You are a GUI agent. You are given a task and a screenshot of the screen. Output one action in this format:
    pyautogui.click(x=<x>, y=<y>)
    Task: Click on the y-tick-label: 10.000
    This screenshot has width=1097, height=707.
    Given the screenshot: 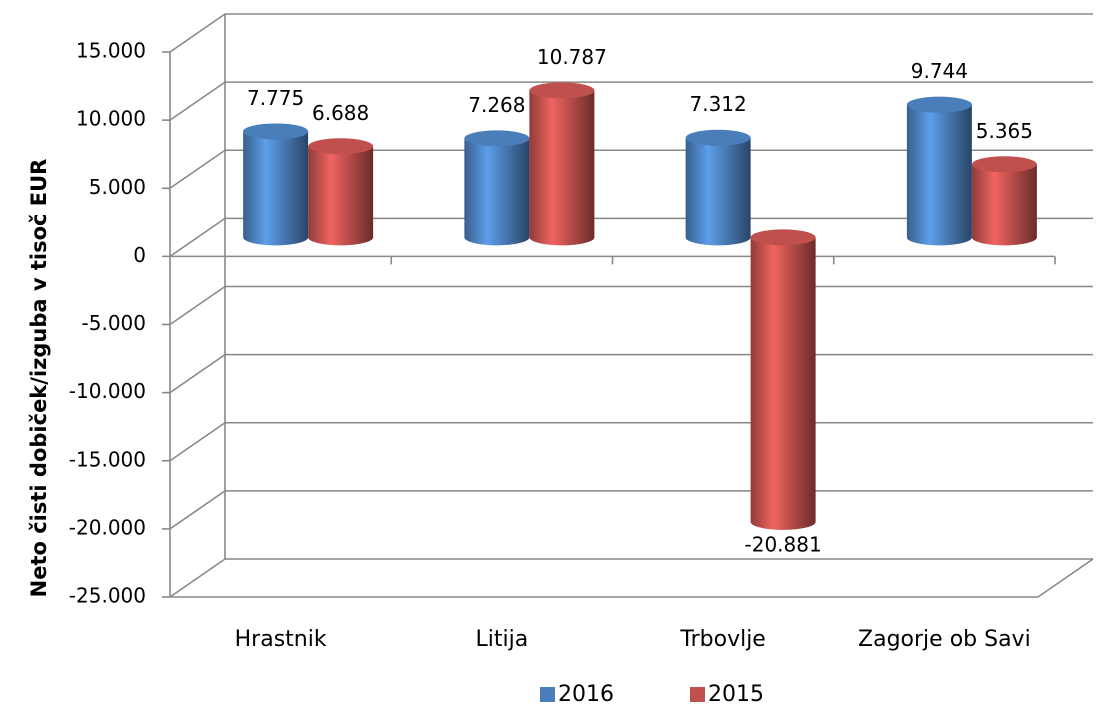 What is the action you would take?
    pyautogui.click(x=111, y=119)
    